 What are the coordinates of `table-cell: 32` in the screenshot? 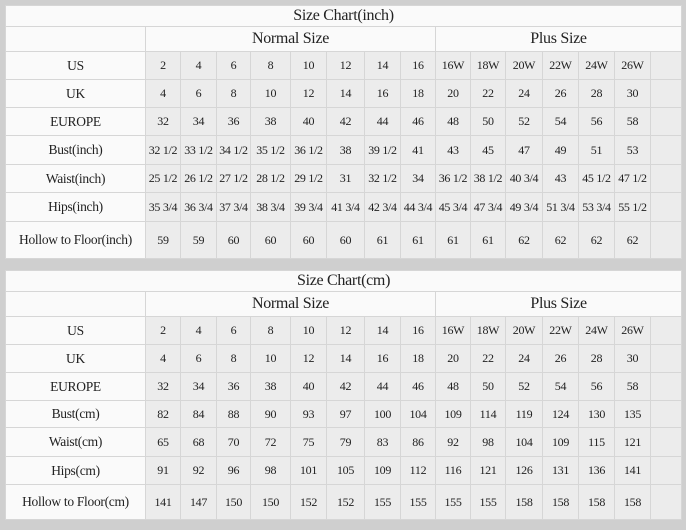 It's located at (163, 121).